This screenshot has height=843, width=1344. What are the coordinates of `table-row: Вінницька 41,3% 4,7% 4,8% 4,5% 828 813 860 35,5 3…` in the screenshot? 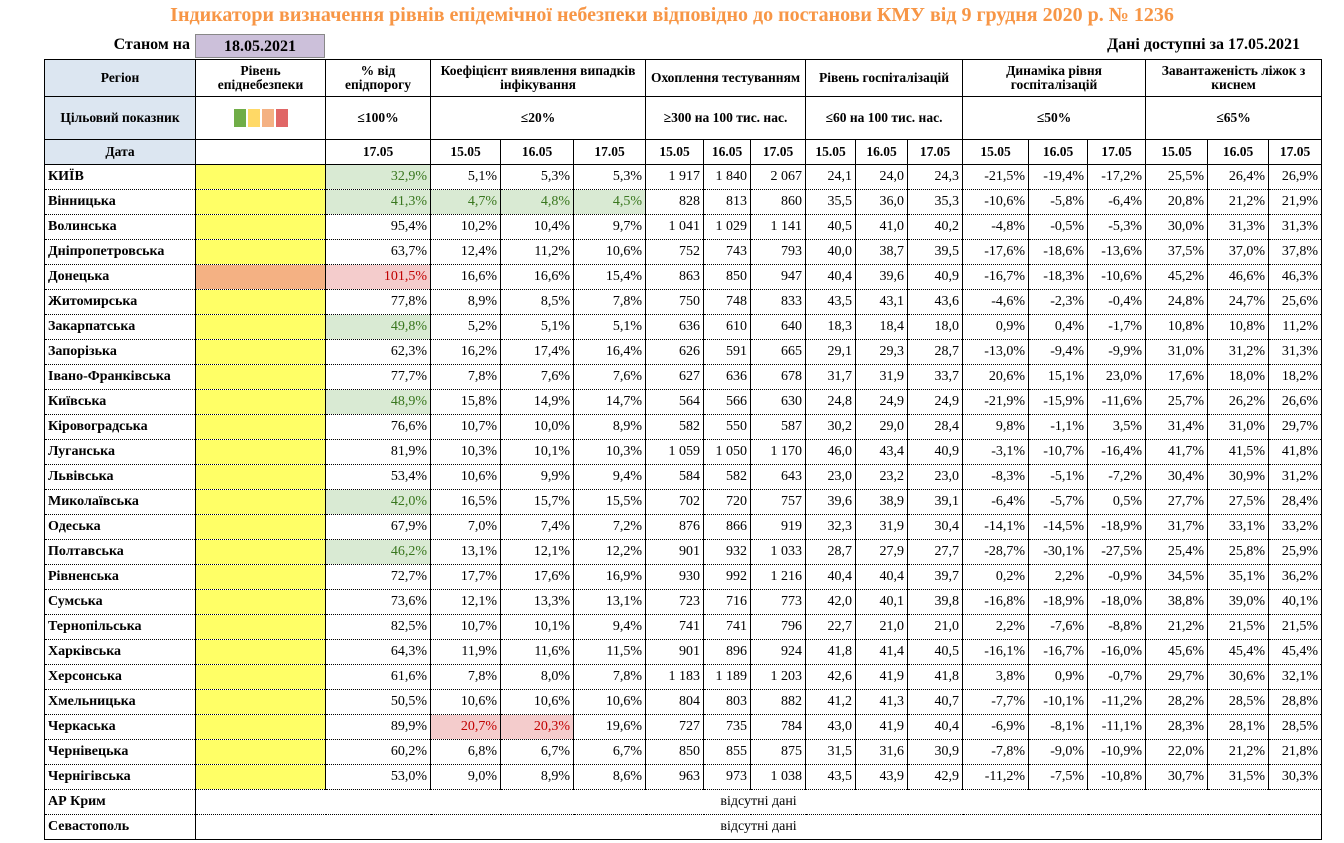 It's located at (683, 202).